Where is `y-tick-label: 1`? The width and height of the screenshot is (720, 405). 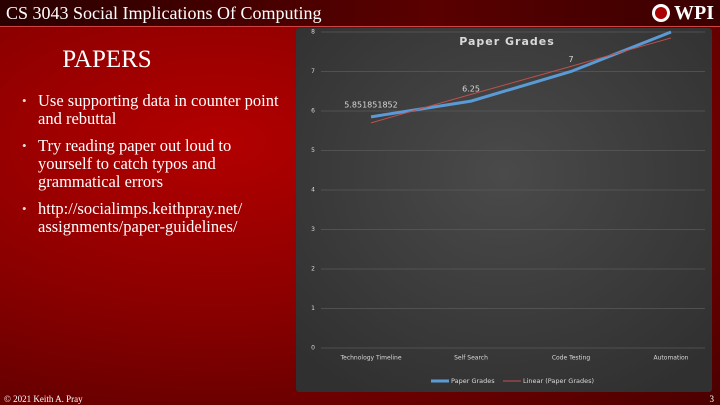 y-tick-label: 1 is located at coordinates (313, 308).